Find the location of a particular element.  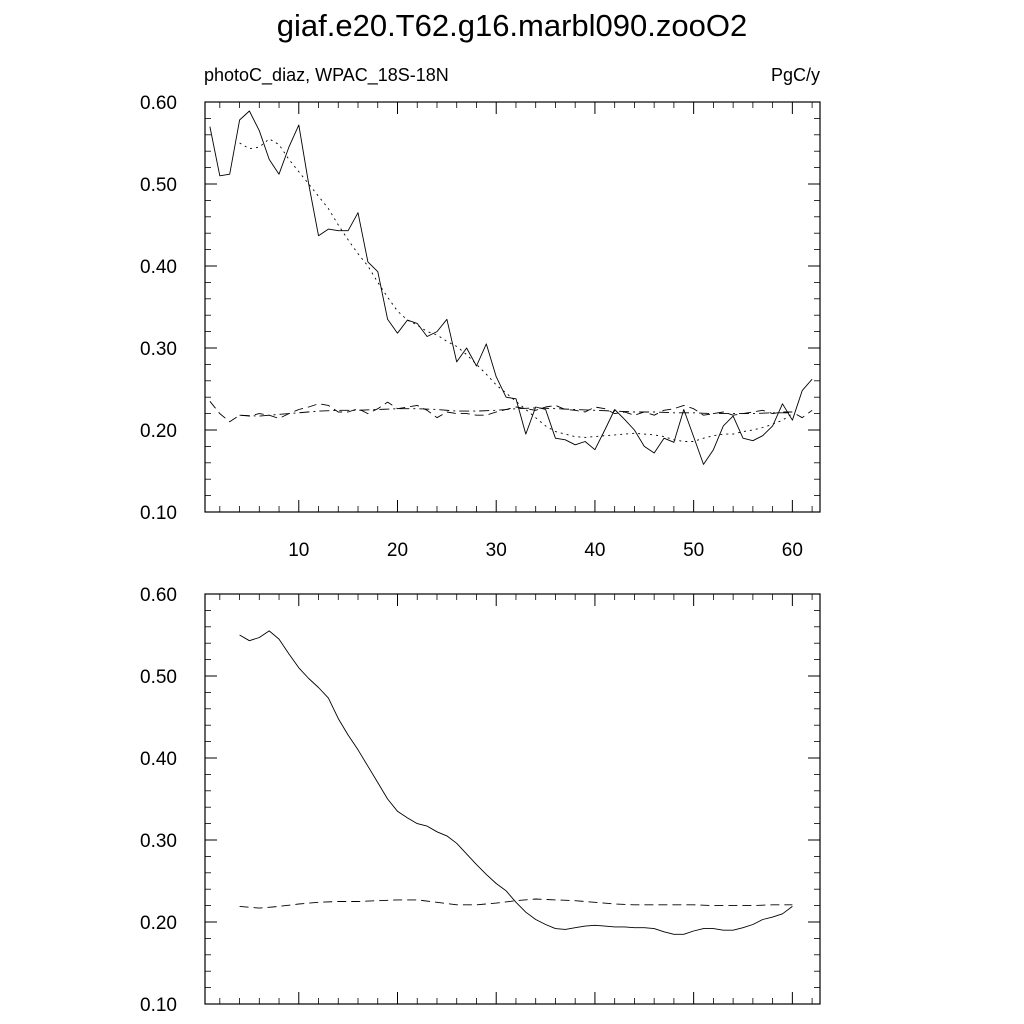

bottom-ytick-label: 0.60 is located at coordinates (158, 595).